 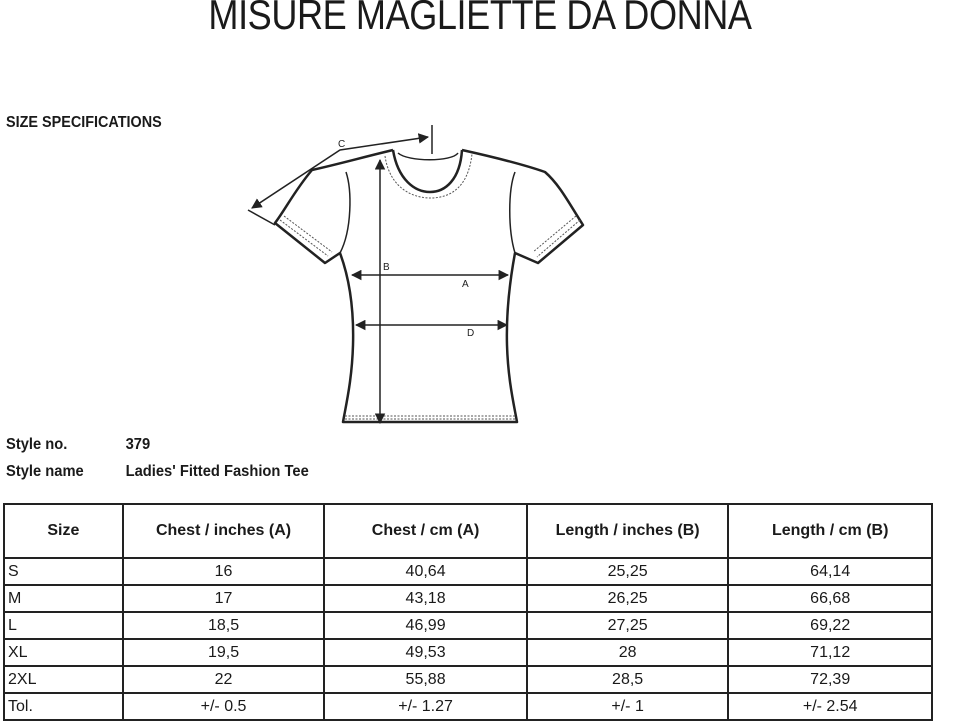 What do you see at coordinates (223, 706) in the screenshot?
I see `value-cell: +/- 0.5` at bounding box center [223, 706].